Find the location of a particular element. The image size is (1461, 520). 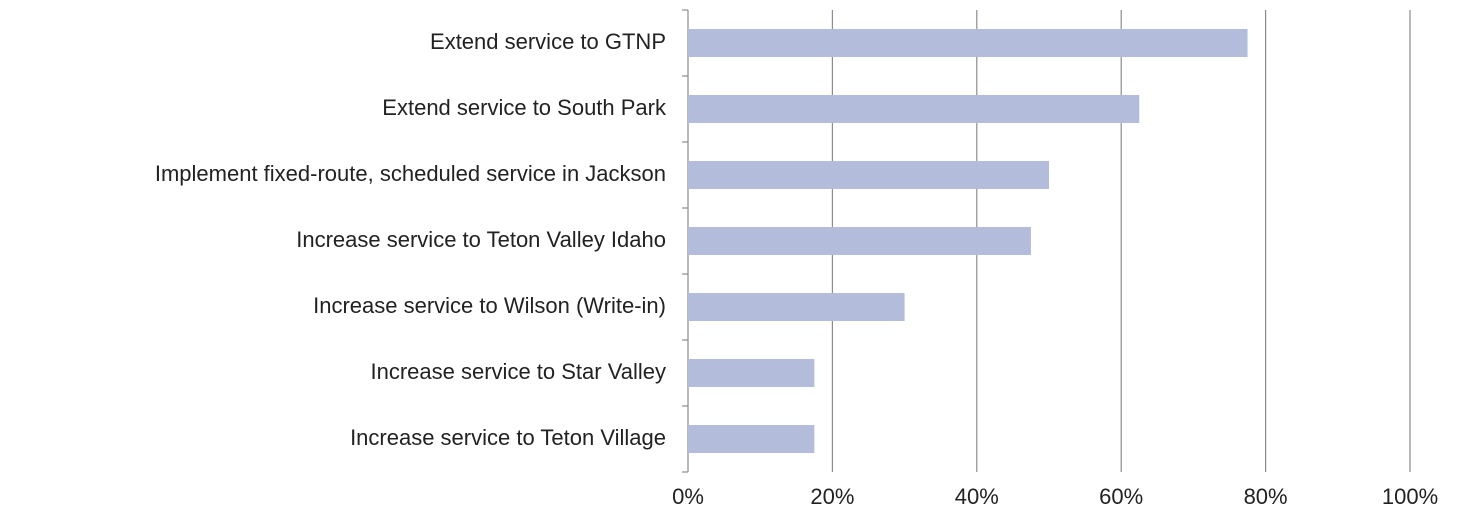

y-tick-label: Increase service to Star Valley is located at coordinates (519, 371).